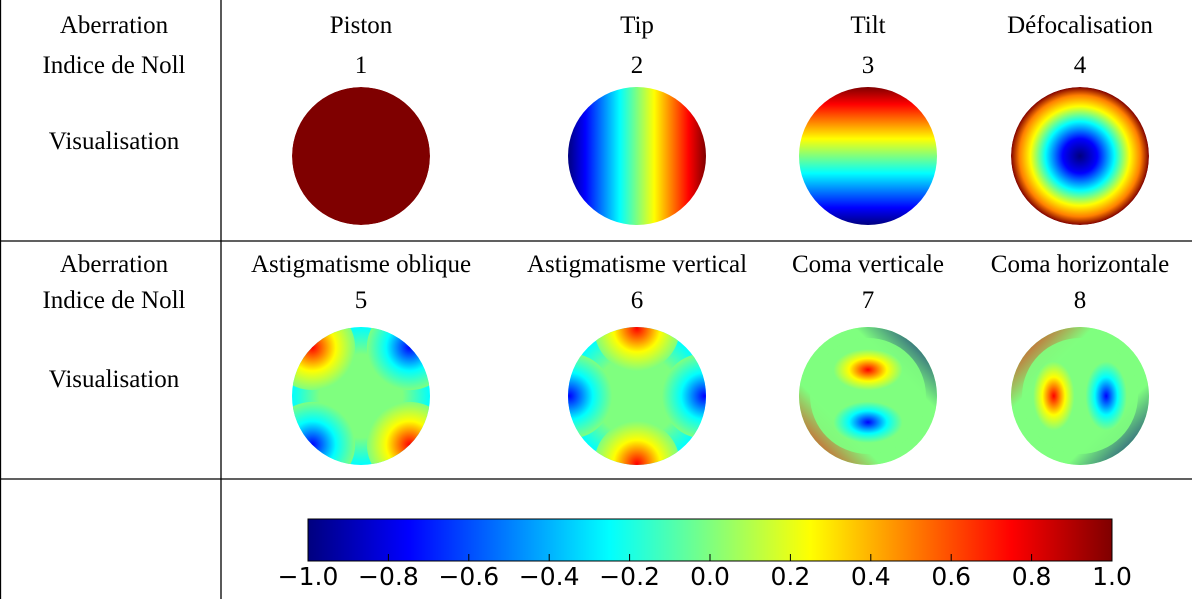 The image size is (1192, 599). I want to click on aberration-name: Tip, so click(637, 25).